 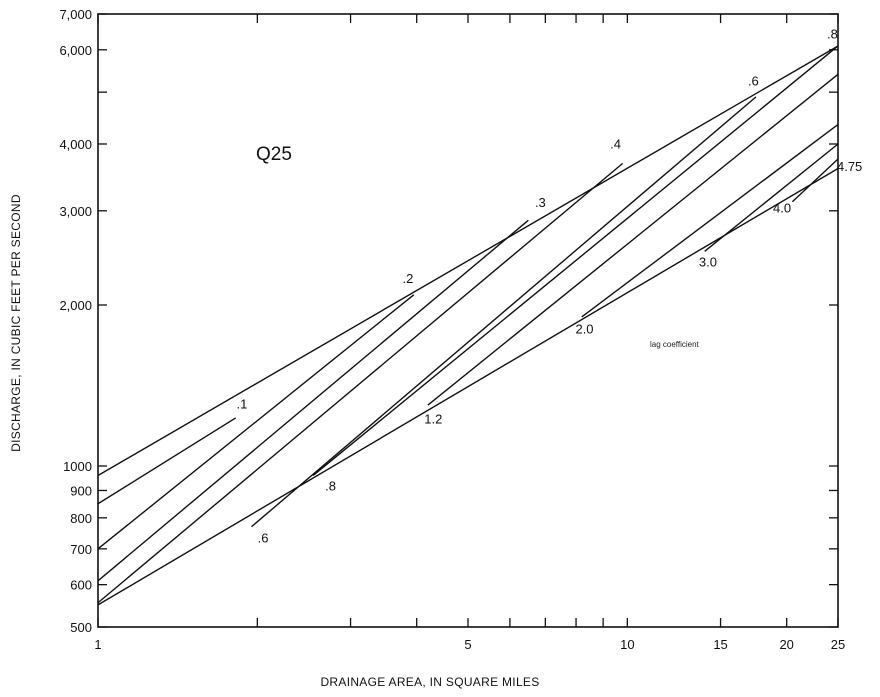 I want to click on x-tick-label: 5, so click(x=467, y=644).